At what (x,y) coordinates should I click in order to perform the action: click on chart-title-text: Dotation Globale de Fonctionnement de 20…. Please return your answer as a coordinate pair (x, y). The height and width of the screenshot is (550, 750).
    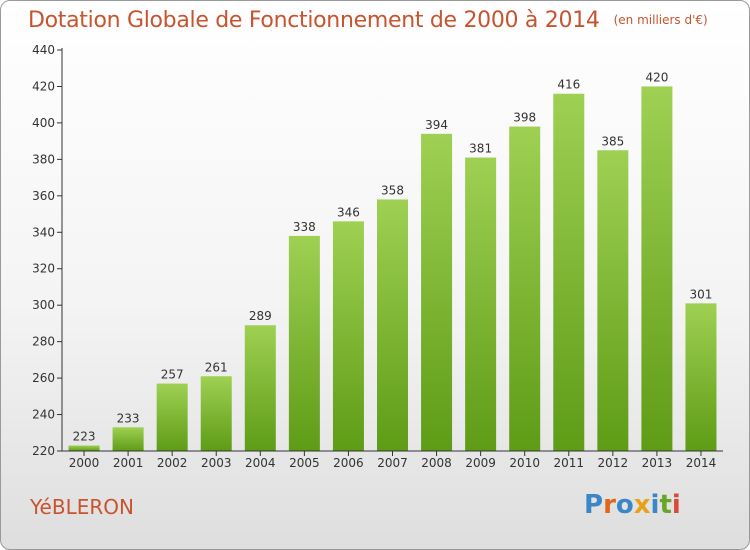
    Looking at the image, I should click on (314, 20).